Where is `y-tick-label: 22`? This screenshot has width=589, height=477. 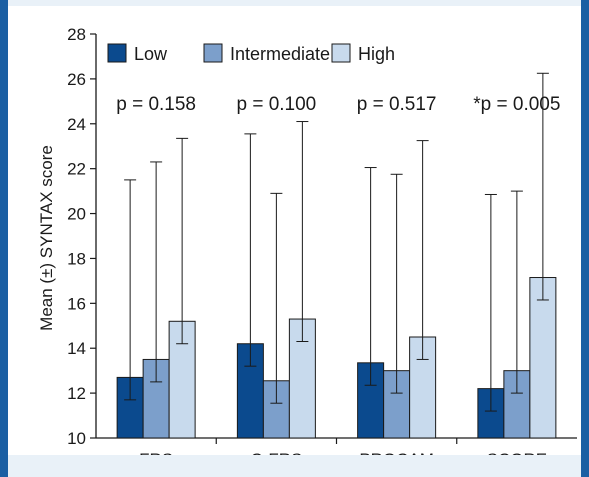
y-tick-label: 22 is located at coordinates (76, 169).